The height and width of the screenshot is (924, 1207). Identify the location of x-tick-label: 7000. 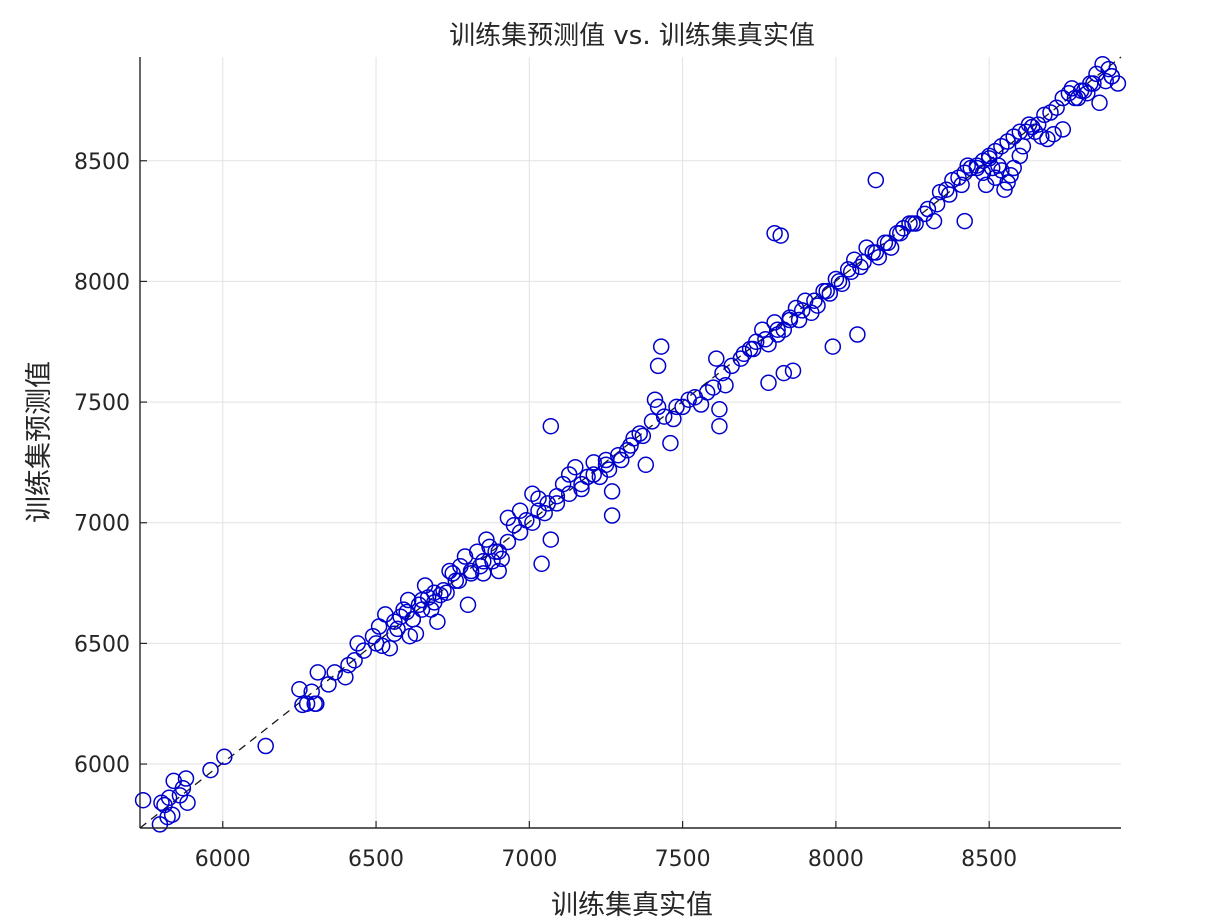
(529, 859).